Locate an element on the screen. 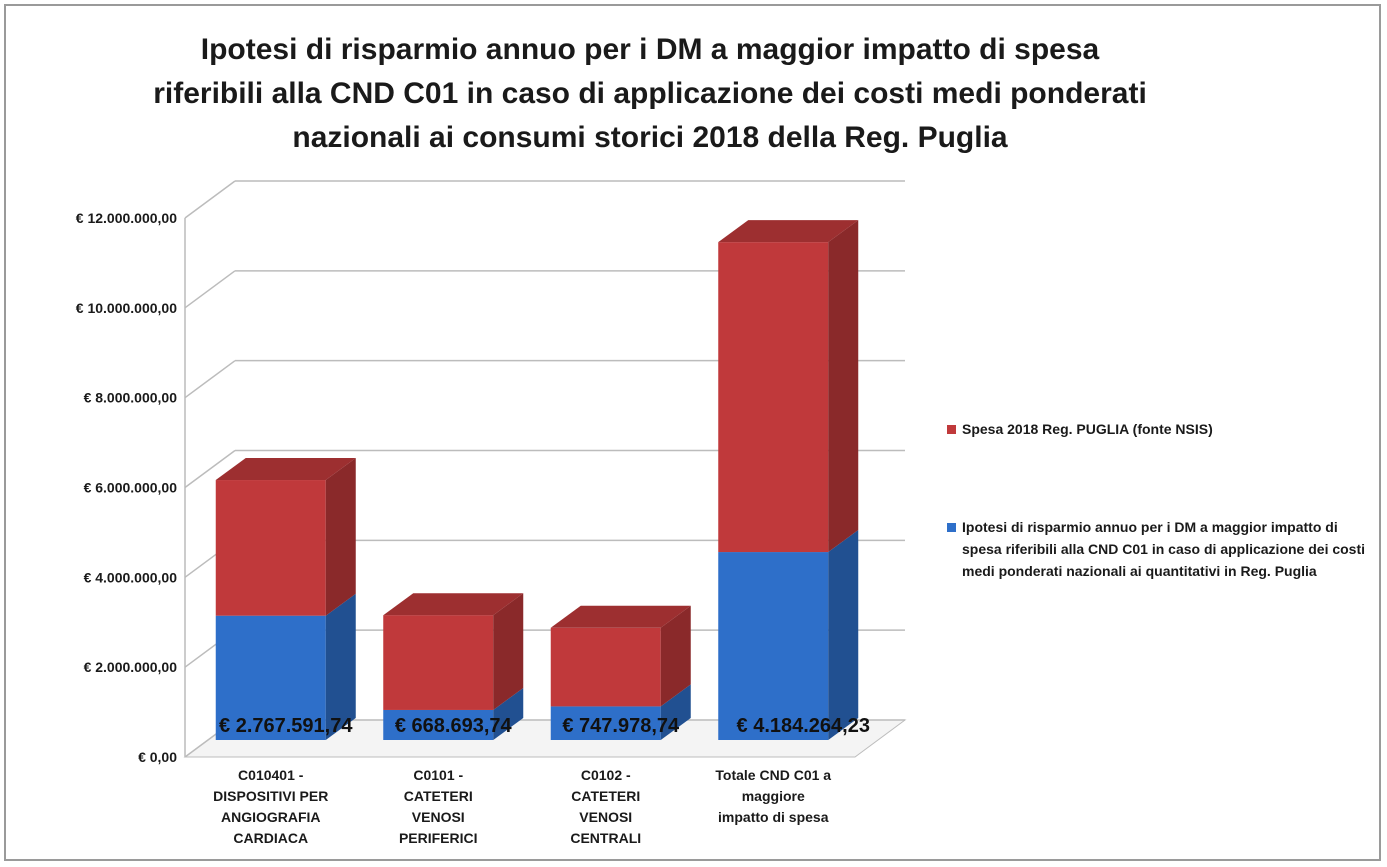 Image resolution: width=1387 pixels, height=867 pixels. x-tick-label: C0101 - CATETERI VENOSI PERIFERICI is located at coordinates (438, 806).